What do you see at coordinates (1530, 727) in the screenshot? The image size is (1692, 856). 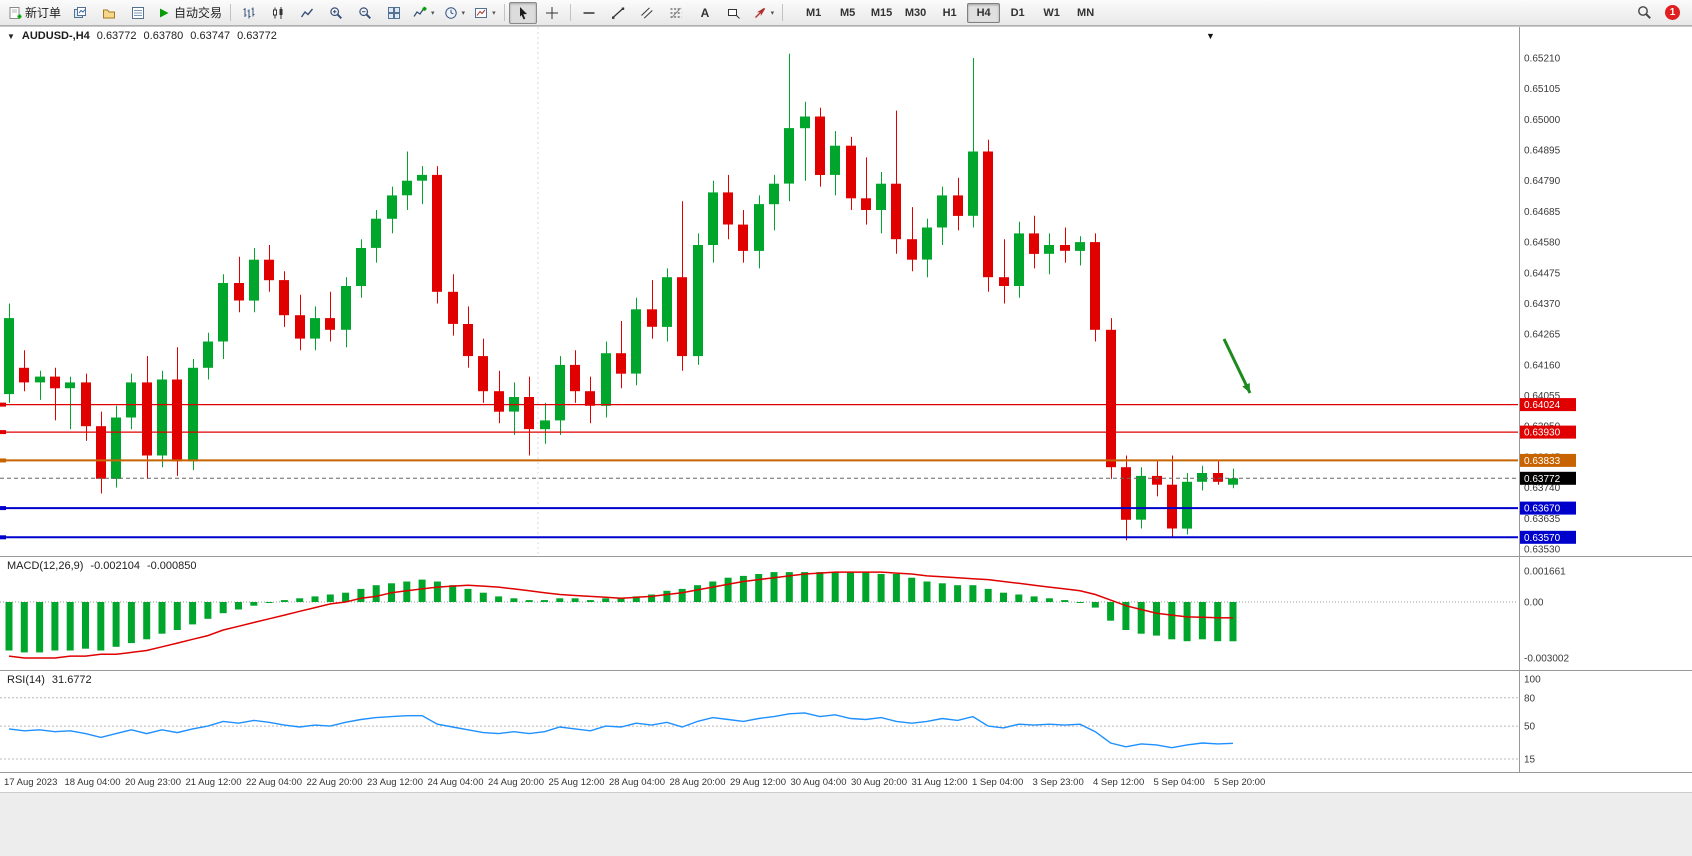 I see `svg-text: 50` at bounding box center [1530, 727].